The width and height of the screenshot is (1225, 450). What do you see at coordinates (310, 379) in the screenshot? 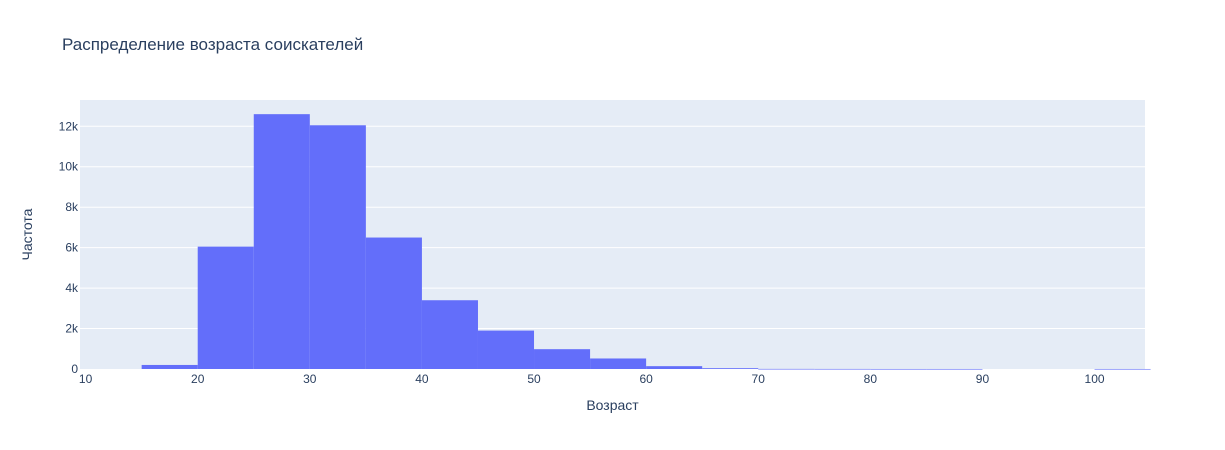
I see `x-tick-label: 30` at bounding box center [310, 379].